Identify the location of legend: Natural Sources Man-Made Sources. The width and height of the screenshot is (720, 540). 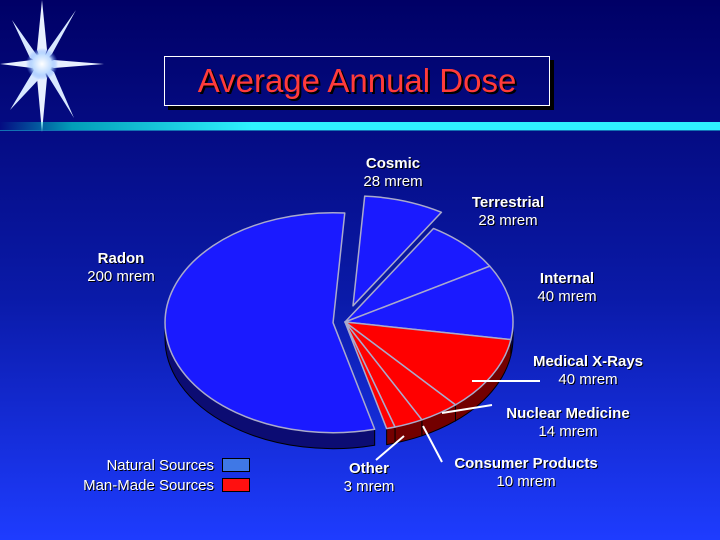
(145, 475).